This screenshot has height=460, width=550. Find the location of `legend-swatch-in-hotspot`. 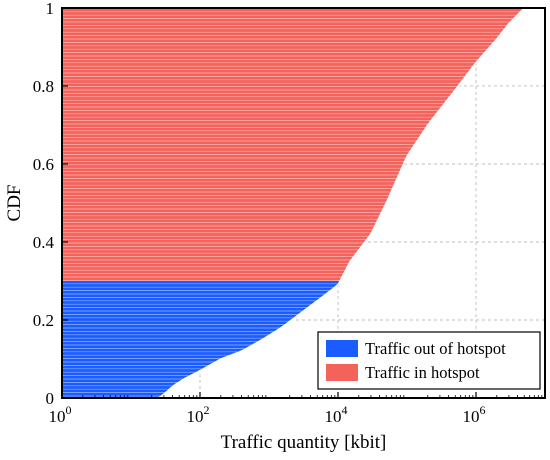

legend-swatch-in-hotspot is located at coordinates (342, 372).